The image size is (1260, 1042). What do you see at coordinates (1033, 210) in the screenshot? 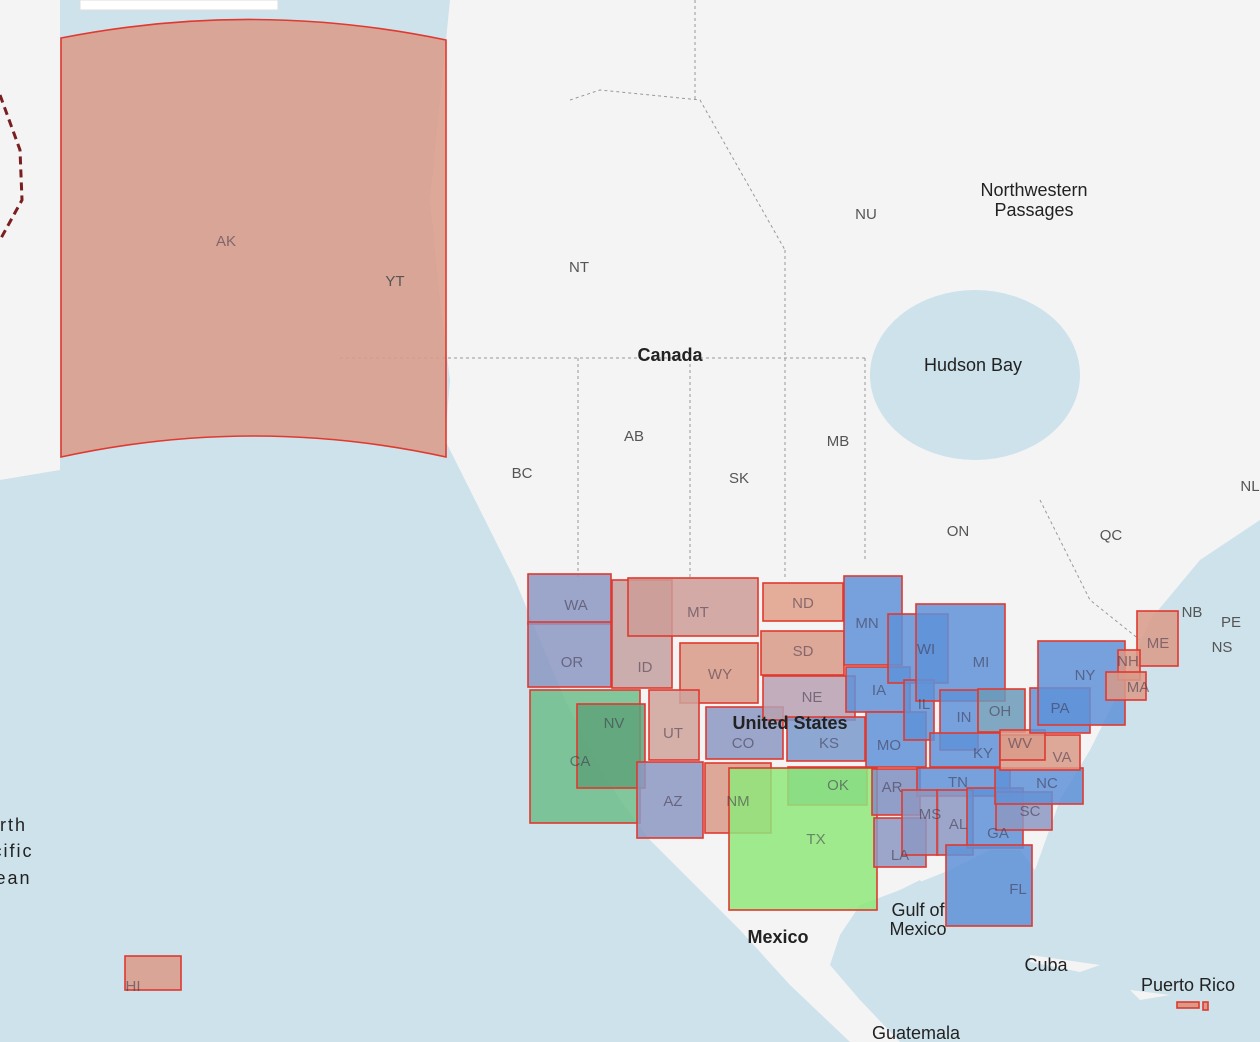
I see `place-label: Passages` at bounding box center [1033, 210].